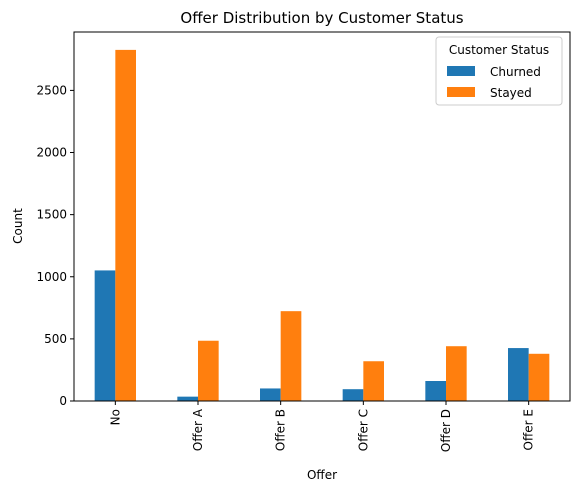  Describe the element at coordinates (18, 226) in the screenshot. I see `y-axis-label: Count` at that location.